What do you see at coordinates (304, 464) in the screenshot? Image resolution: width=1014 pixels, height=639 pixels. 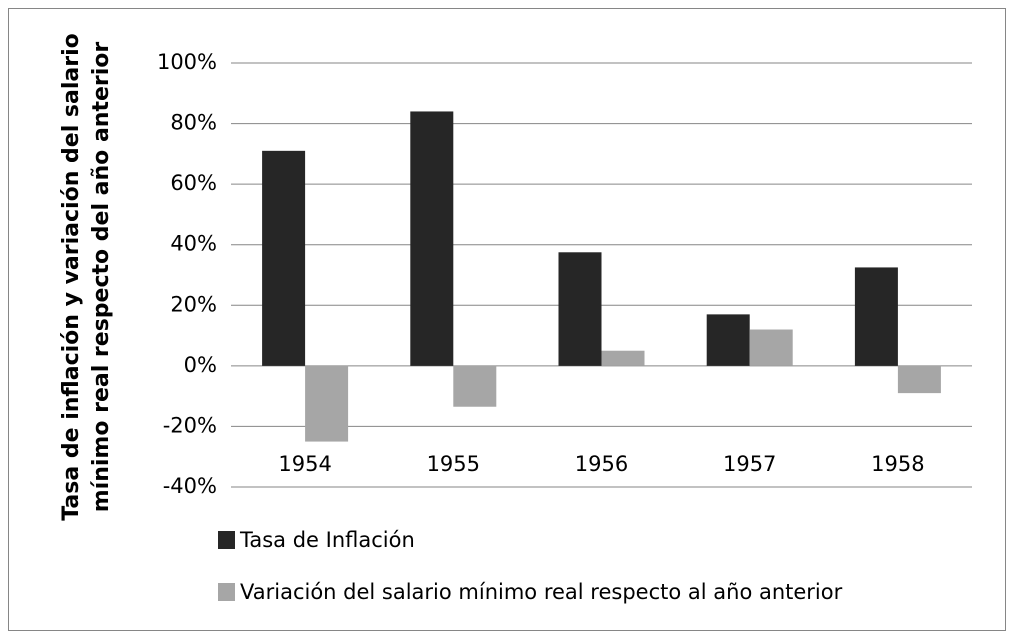 I see `x-tick-label: 1954` at bounding box center [304, 464].